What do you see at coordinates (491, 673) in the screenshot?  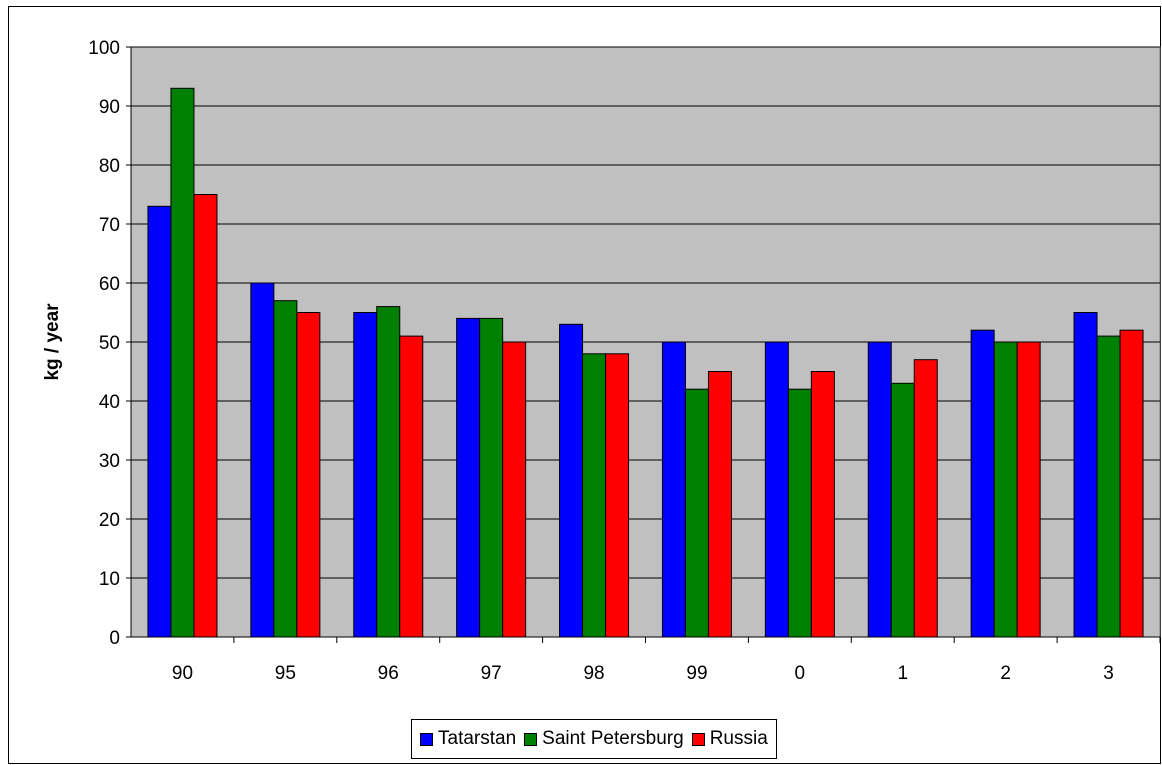 I see `x-tick-label: 97` at bounding box center [491, 673].